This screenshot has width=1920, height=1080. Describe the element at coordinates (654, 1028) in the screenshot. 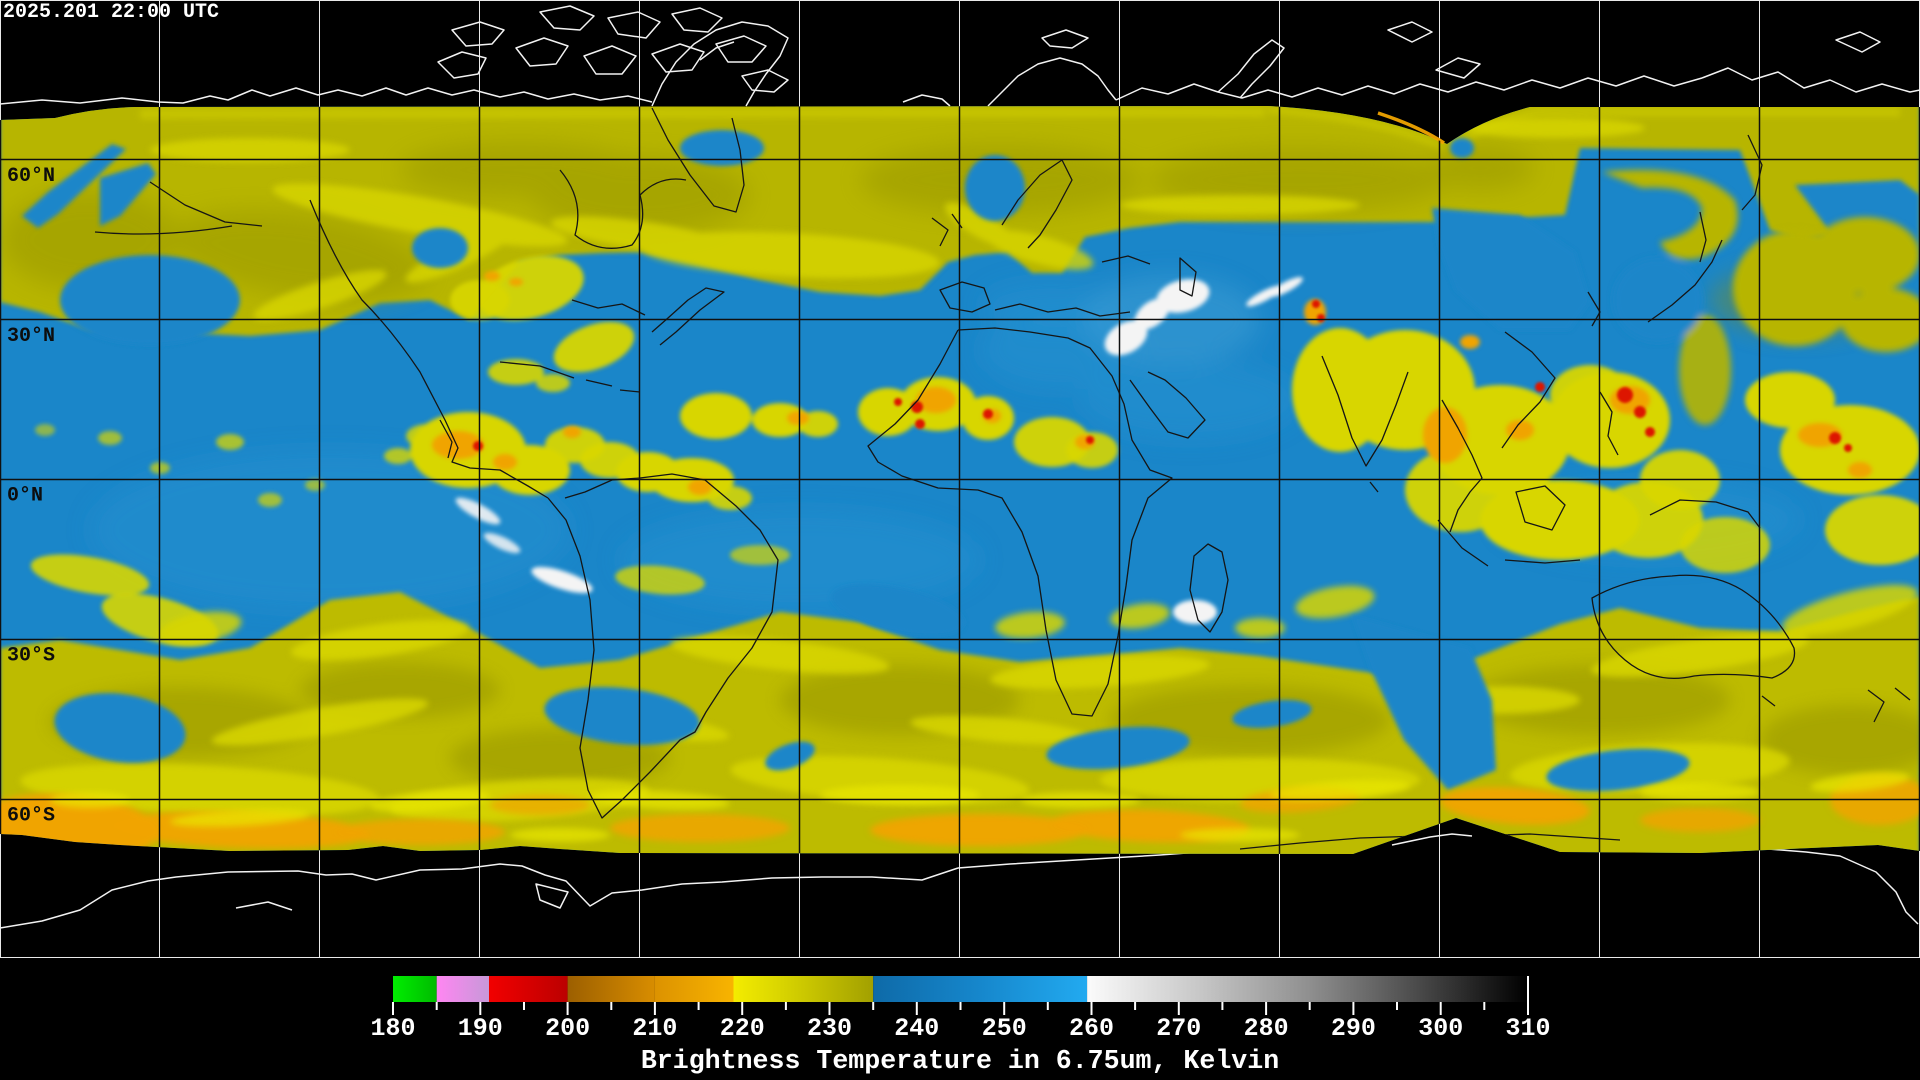

I see `svg-text: 210` at that location.